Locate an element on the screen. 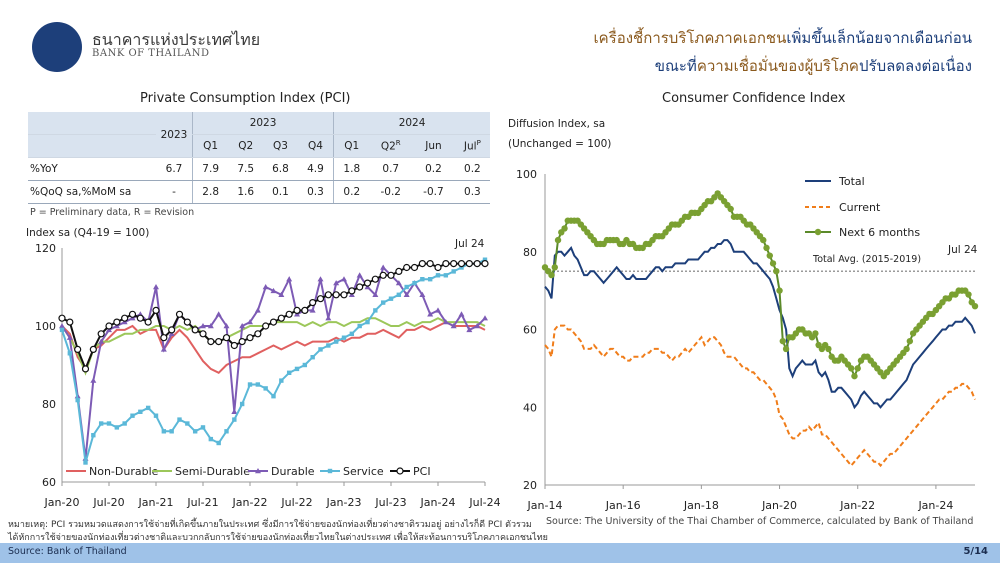 The width and height of the screenshot is (1000, 563). subcol-q2-label: Q2 is located at coordinates (388, 146).